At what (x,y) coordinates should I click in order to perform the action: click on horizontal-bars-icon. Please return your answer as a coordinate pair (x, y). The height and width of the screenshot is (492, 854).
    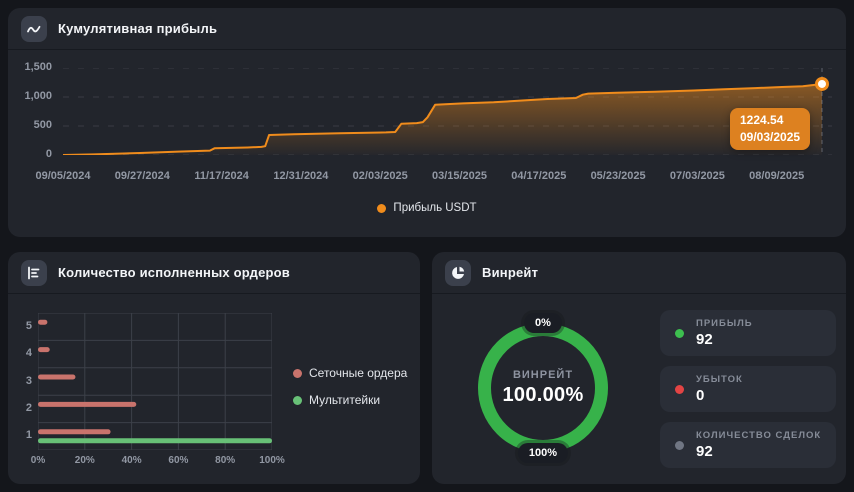
    Looking at the image, I should click on (34, 272).